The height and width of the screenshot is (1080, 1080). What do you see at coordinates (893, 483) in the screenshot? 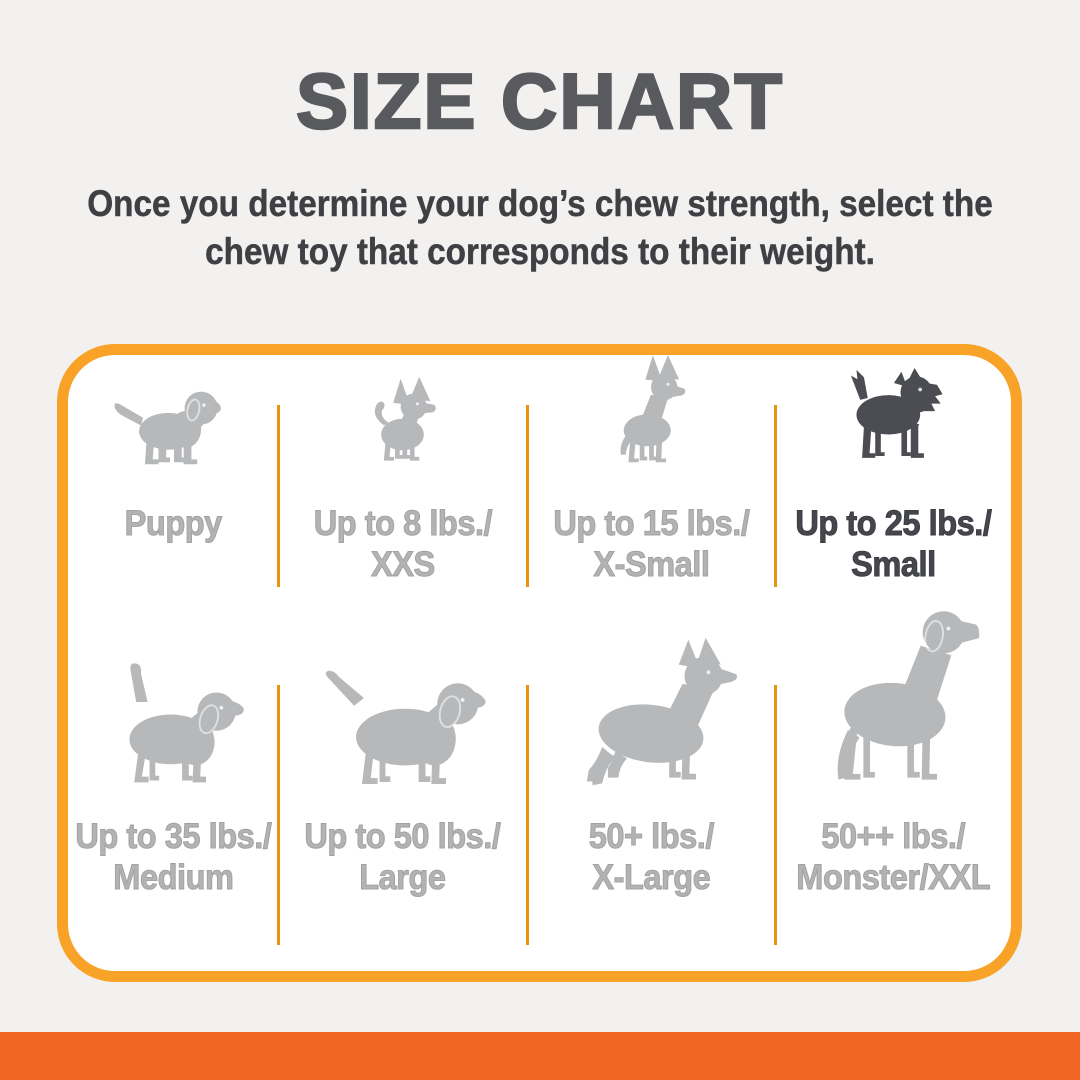
I see `size-cell-small-selected: Up to 25 lbs./ Small` at bounding box center [893, 483].